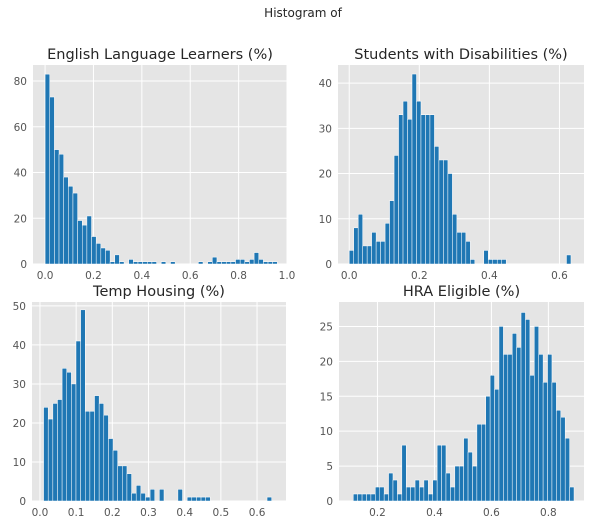 The image size is (595, 526). I want to click on x-tick-label: 0.6, so click(257, 513).